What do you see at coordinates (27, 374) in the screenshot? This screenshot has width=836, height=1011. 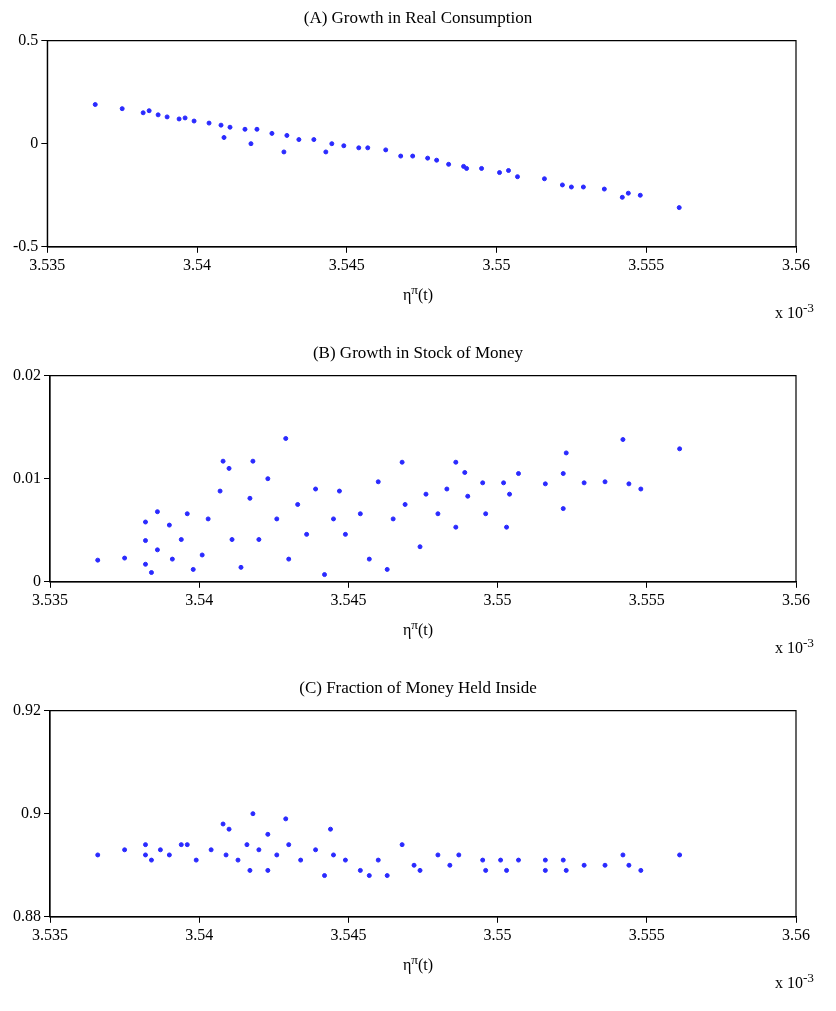 I see `y-tick-label: 0.02` at bounding box center [27, 374].